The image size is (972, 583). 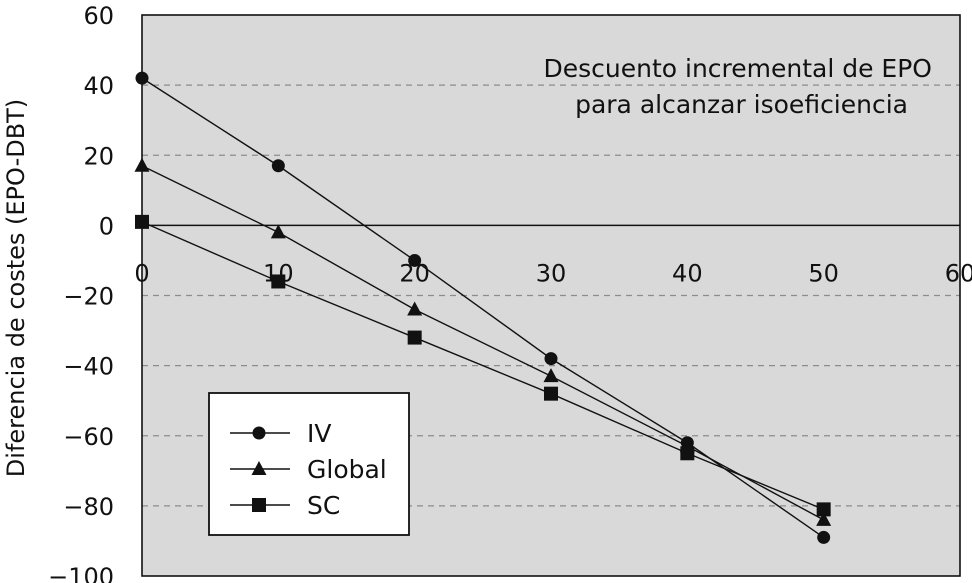 I want to click on legend-box, so click(x=309, y=464).